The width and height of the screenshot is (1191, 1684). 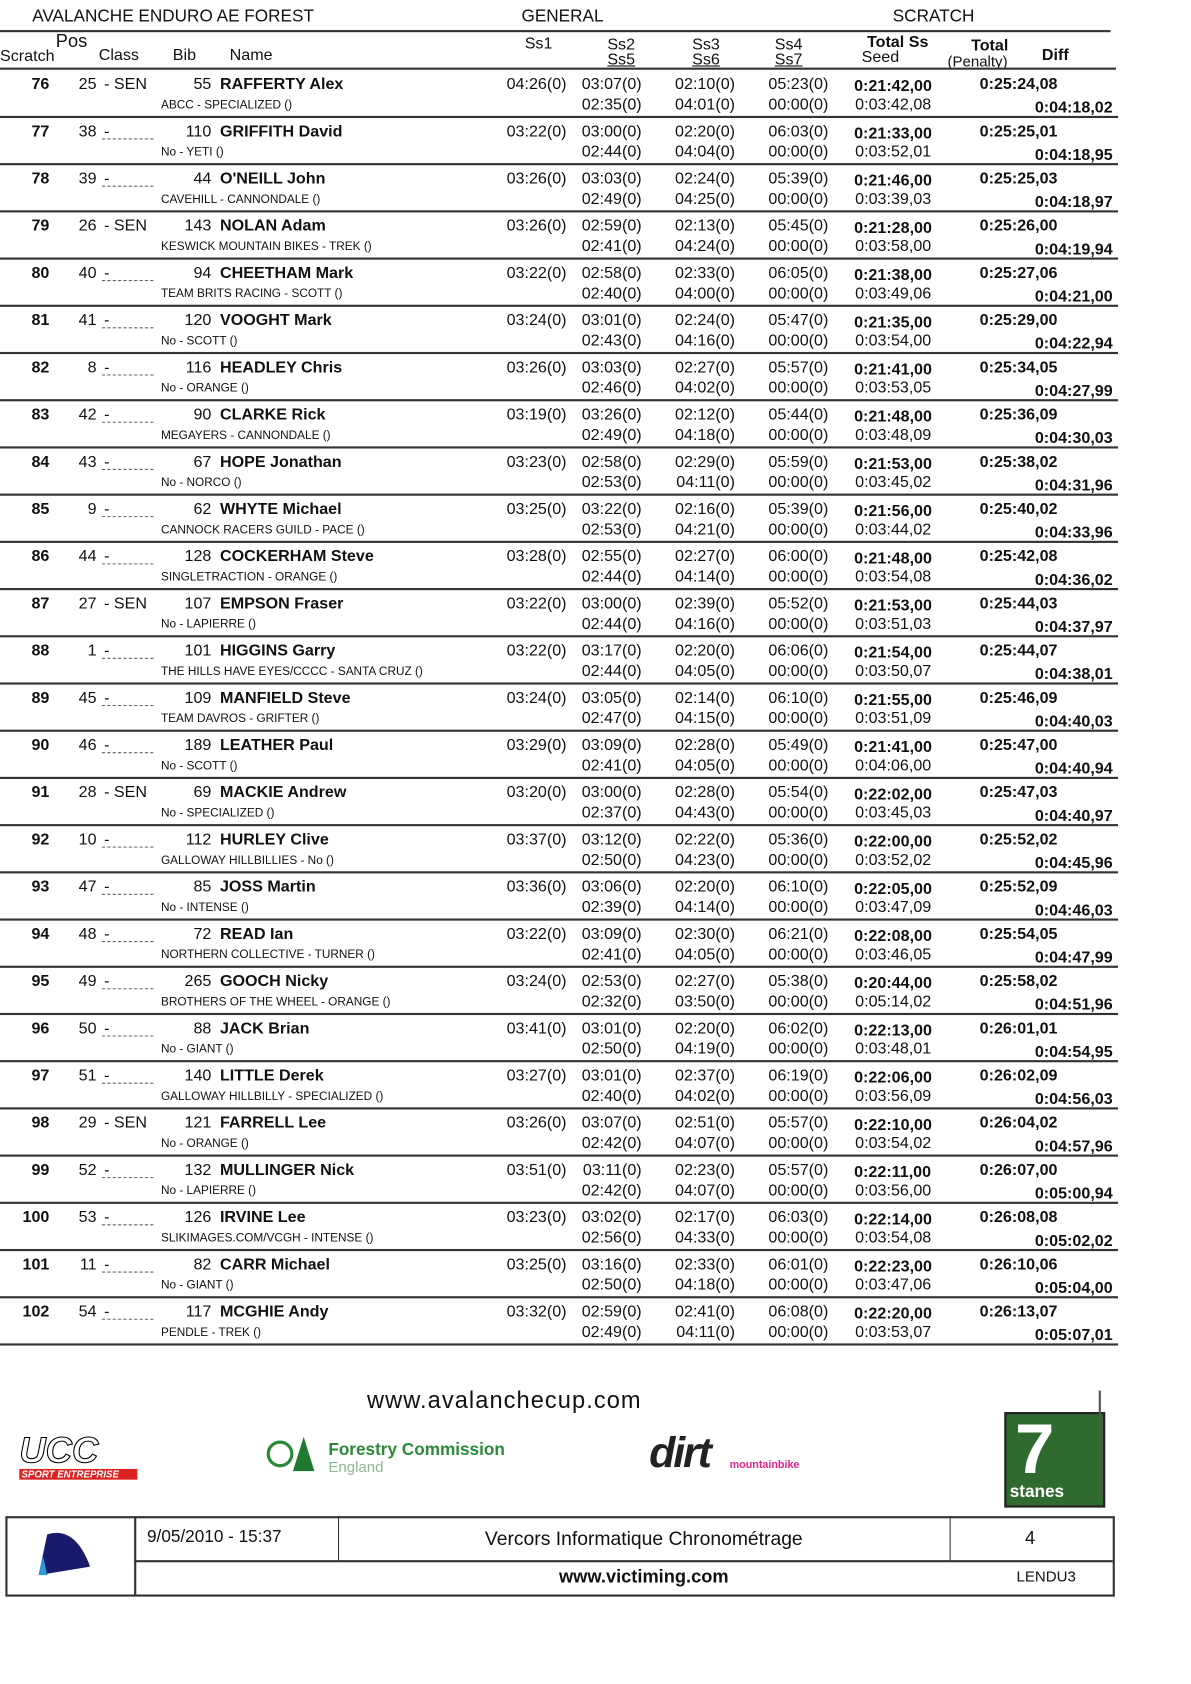 What do you see at coordinates (705, 1264) in the screenshot?
I see `row-ss3: 02:33(0)` at bounding box center [705, 1264].